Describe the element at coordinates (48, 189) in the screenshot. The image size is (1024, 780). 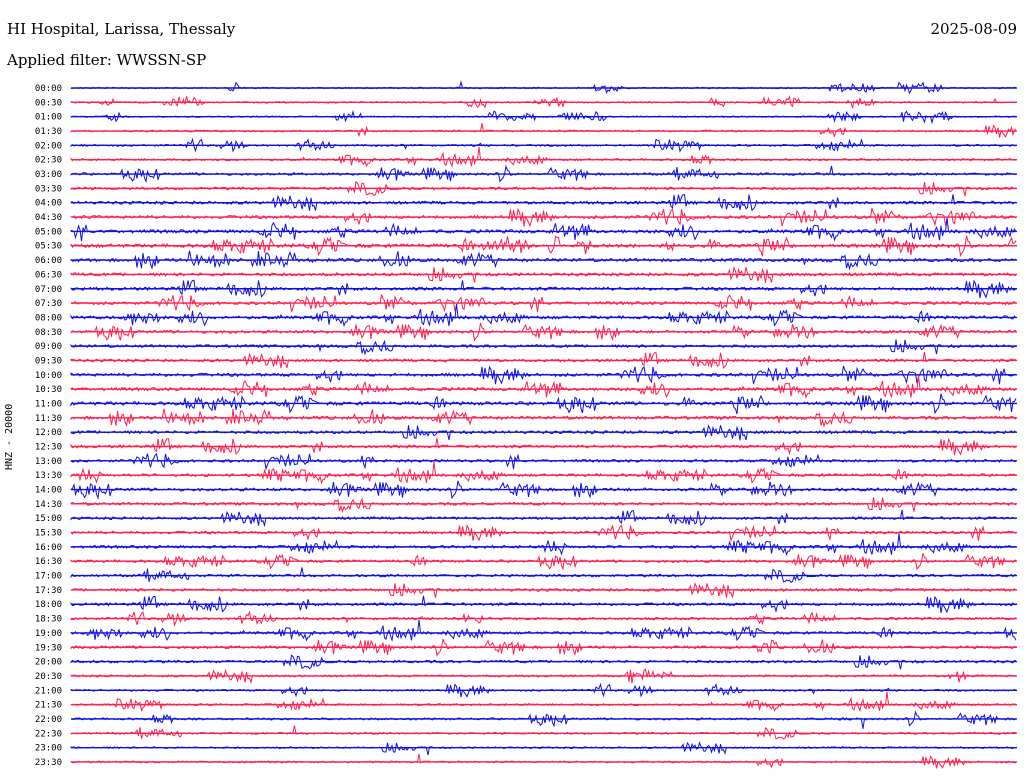
I see `time-tick-label: 03:30` at that location.